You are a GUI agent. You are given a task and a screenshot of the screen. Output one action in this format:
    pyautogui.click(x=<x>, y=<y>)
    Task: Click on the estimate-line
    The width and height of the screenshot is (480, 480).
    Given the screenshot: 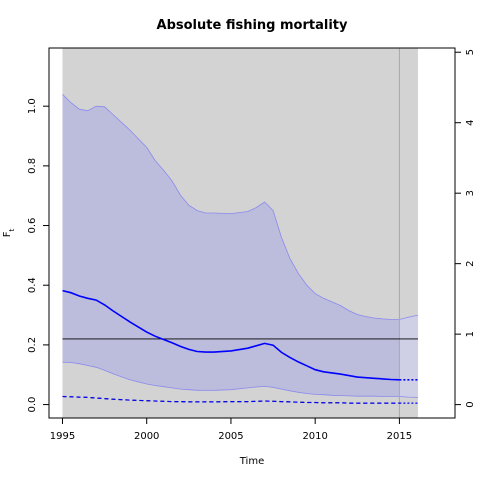 What is the action you would take?
    pyautogui.click(x=231, y=335)
    